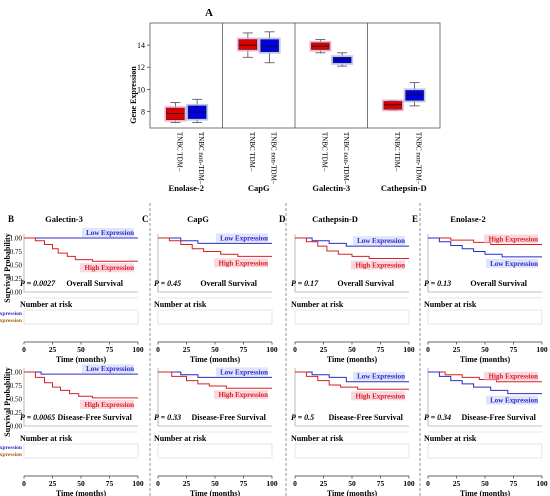  Describe the element at coordinates (186, 188) in the screenshot. I see `gene-name: Enolase-2` at that location.